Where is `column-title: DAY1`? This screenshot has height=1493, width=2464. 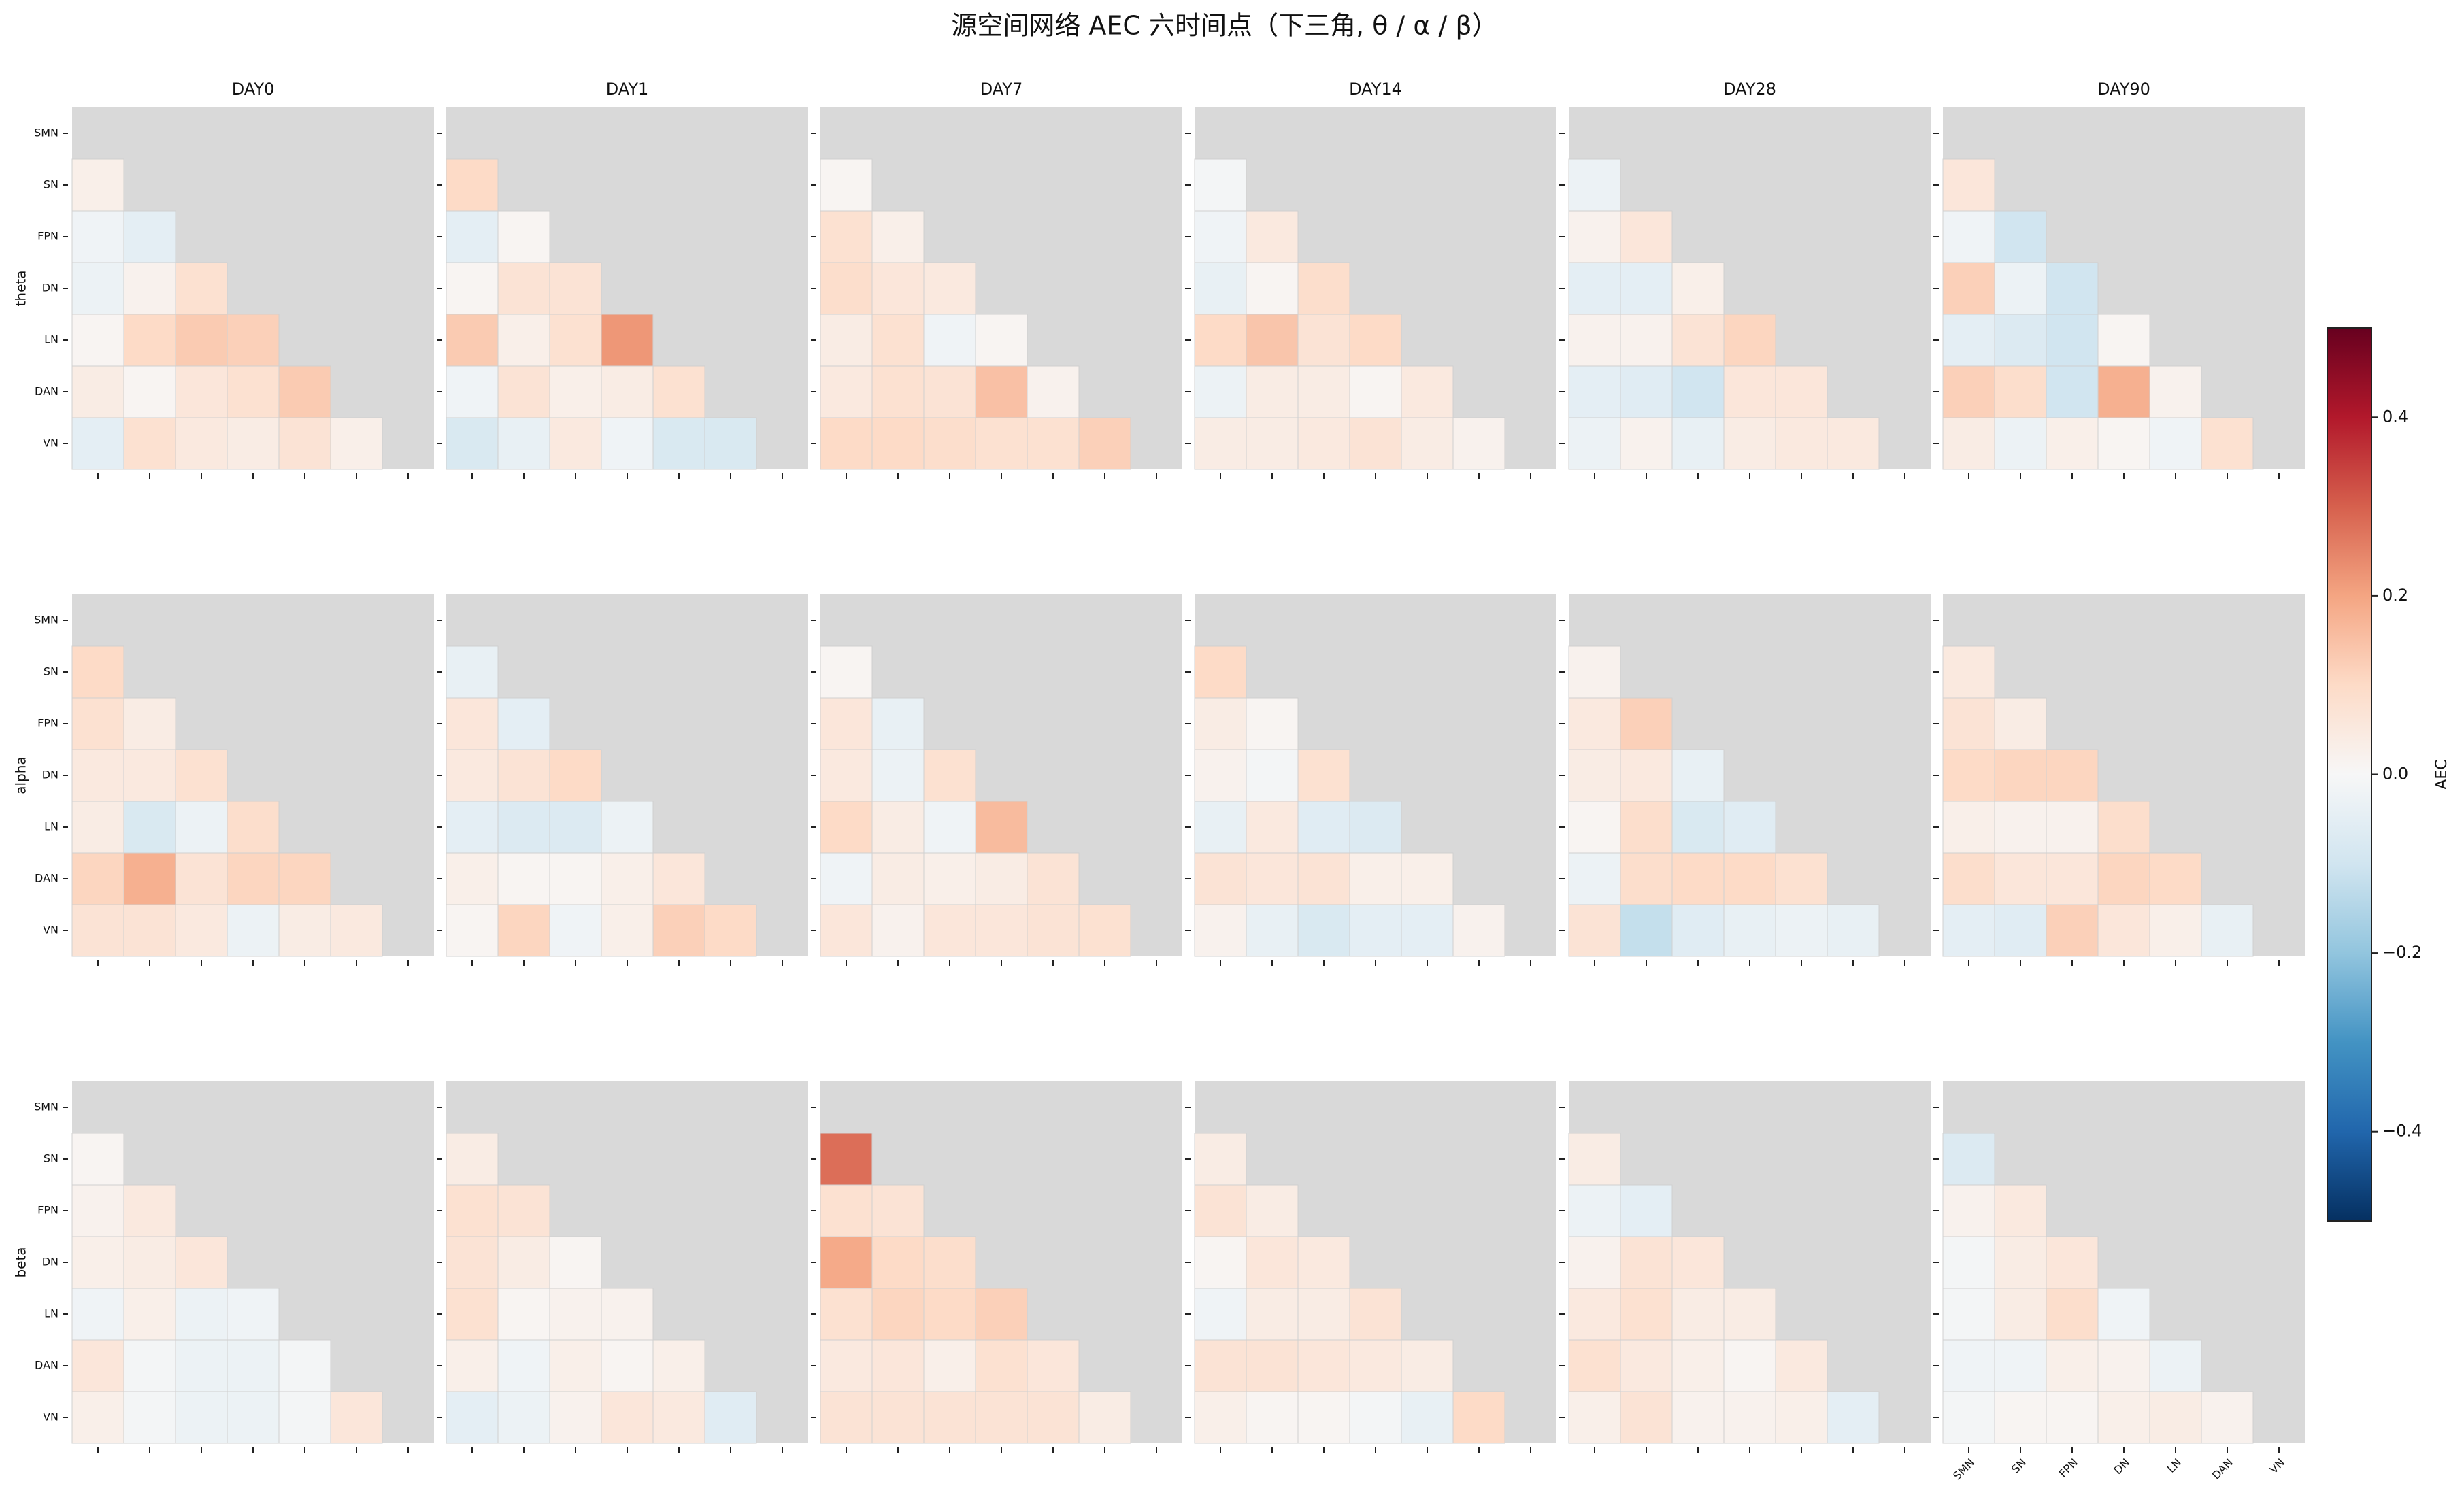
column-title: DAY1 is located at coordinates (627, 89).